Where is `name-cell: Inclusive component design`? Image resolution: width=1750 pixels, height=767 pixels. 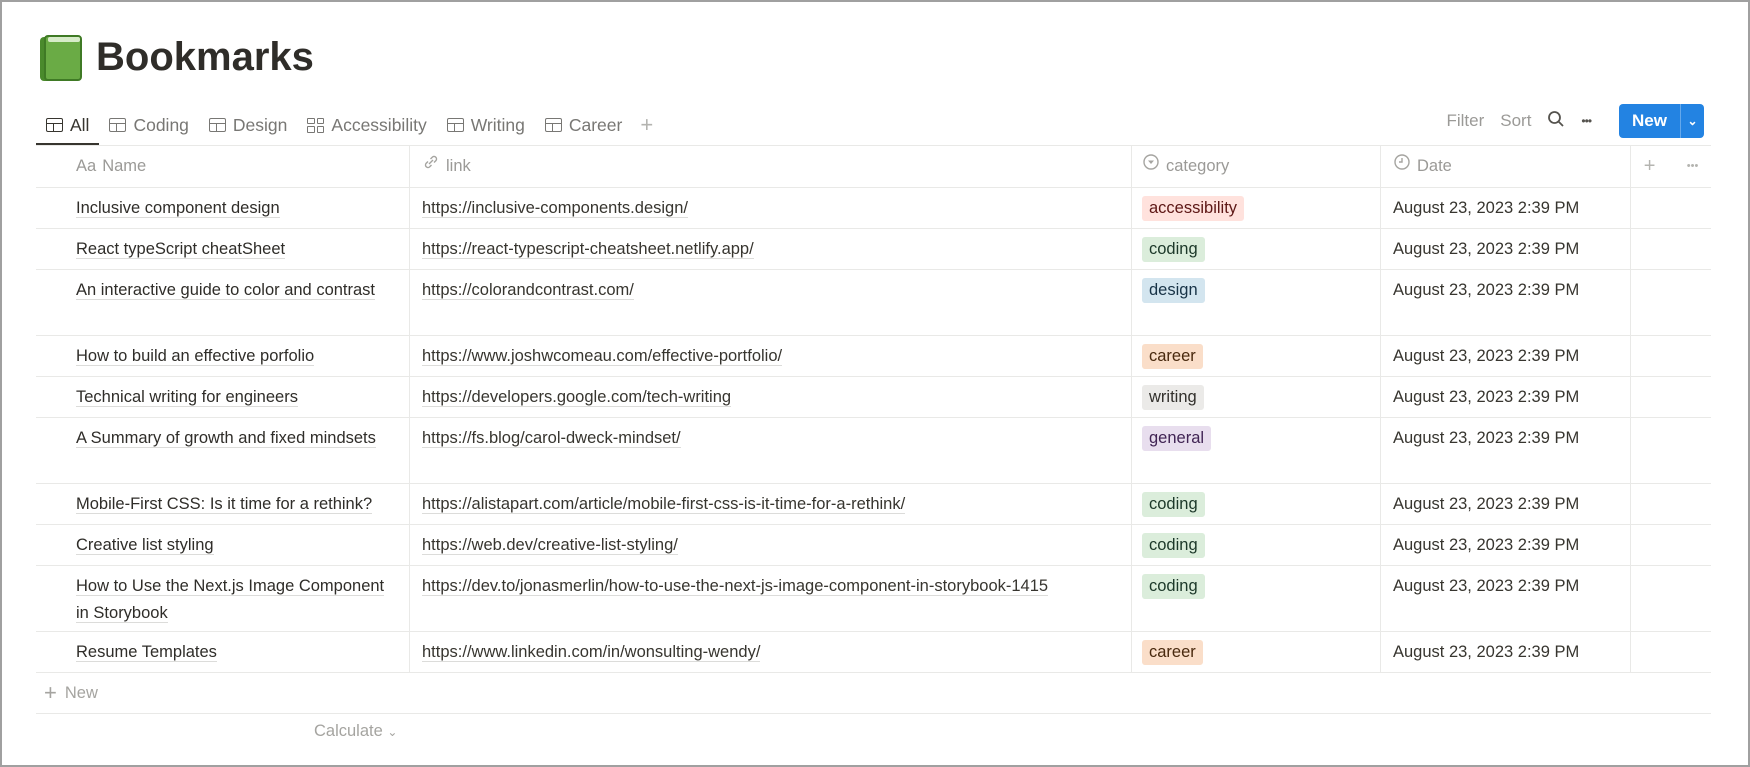 name-cell: Inclusive component design is located at coordinates (223, 208).